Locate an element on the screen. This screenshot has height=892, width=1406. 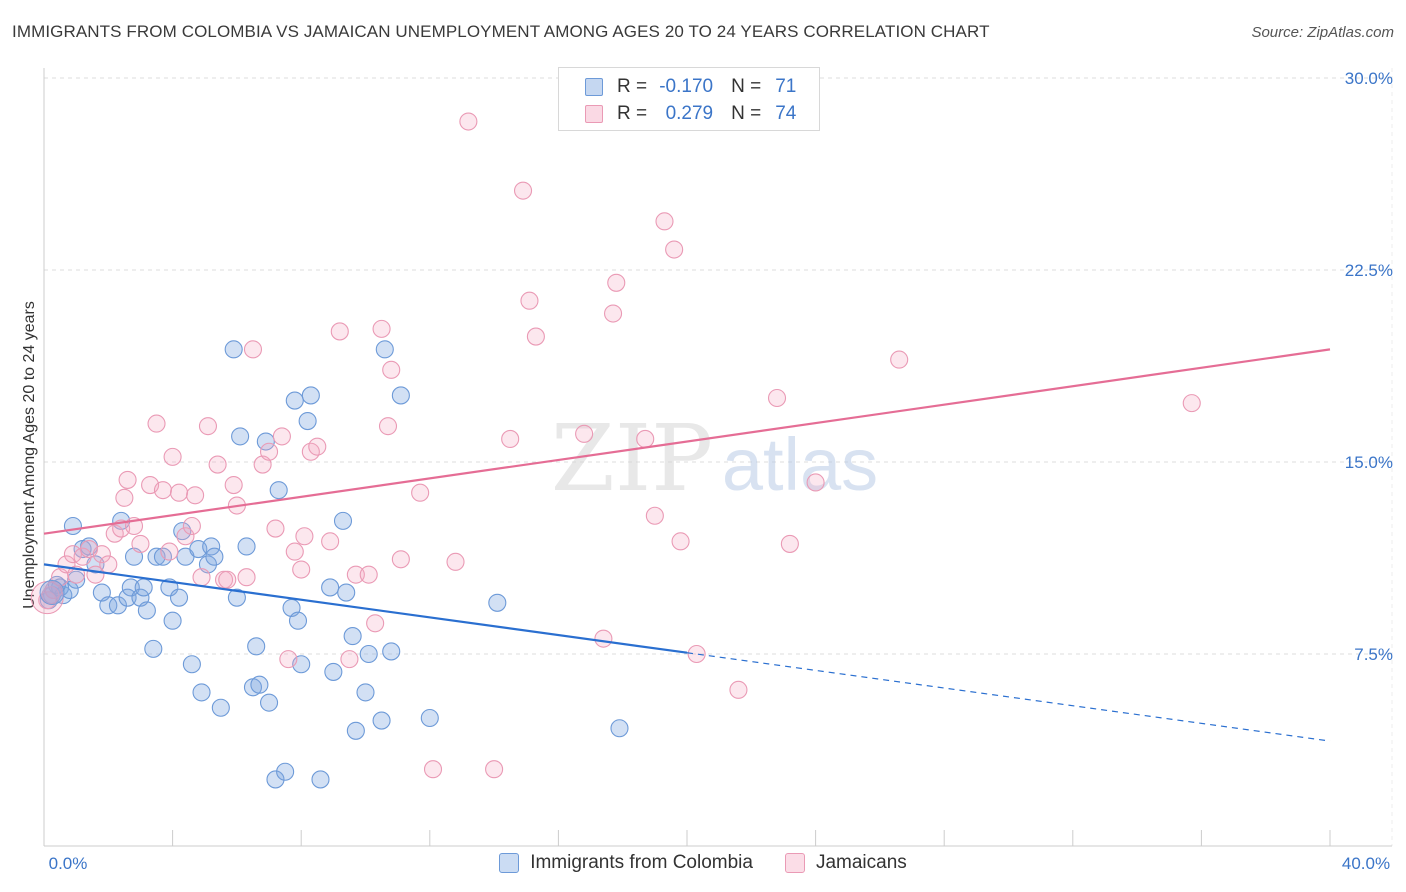
series-legend-colombia: Immigrants from Colombia is located at coordinates (626, 863).